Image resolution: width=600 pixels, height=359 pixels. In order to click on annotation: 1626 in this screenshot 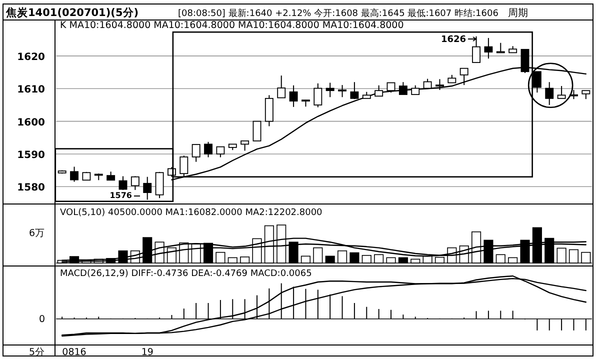, I will do `click(453, 40)`.